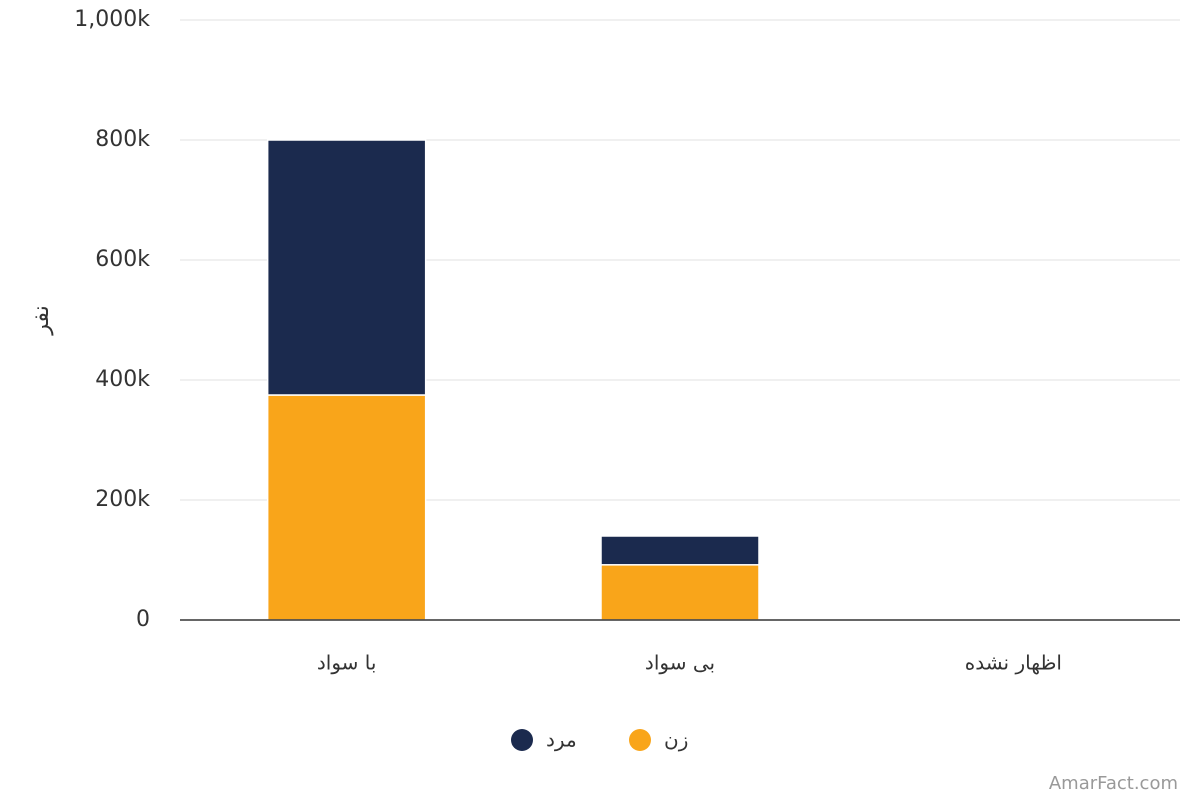 The height and width of the screenshot is (800, 1200). What do you see at coordinates (561, 740) in the screenshot?
I see `legend-label: مرد` at bounding box center [561, 740].